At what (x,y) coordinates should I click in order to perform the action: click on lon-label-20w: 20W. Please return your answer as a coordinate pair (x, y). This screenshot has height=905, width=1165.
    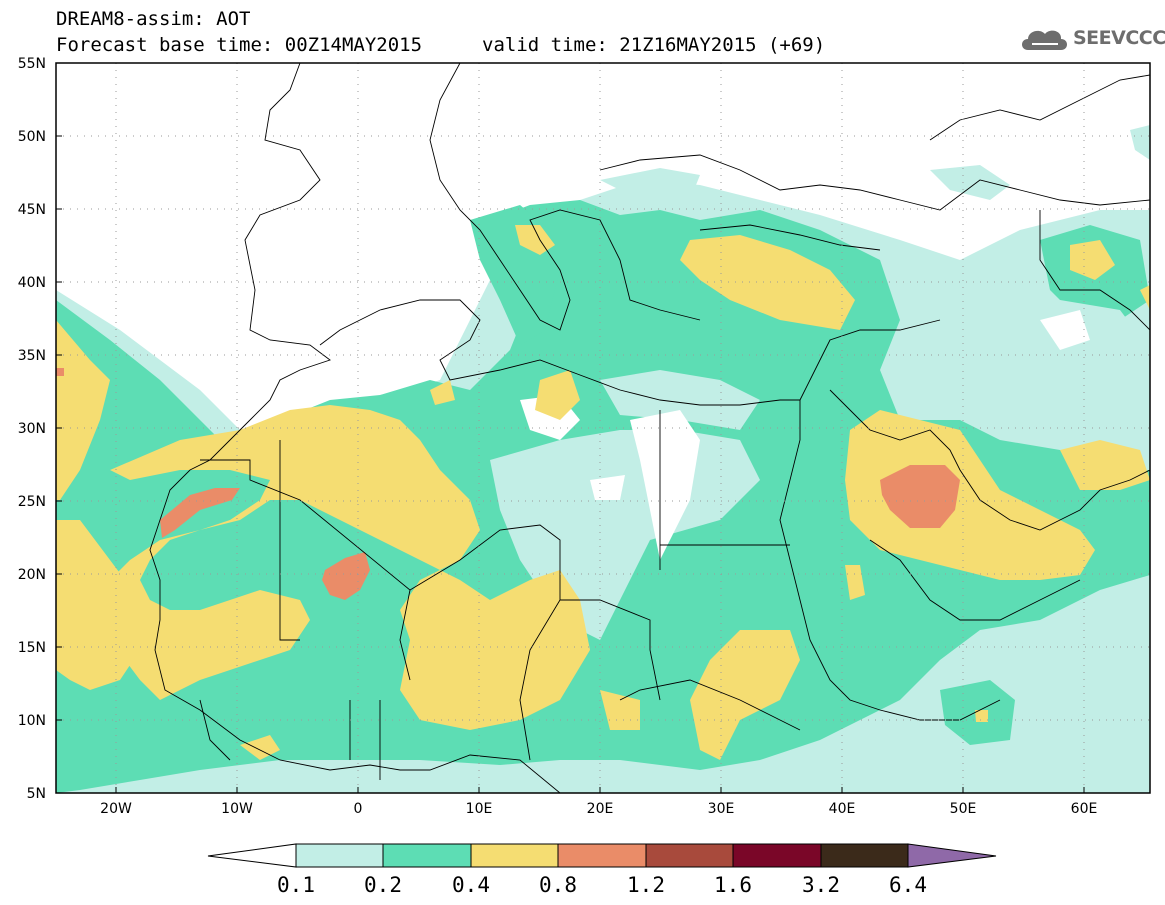
    Looking at the image, I should click on (116, 809).